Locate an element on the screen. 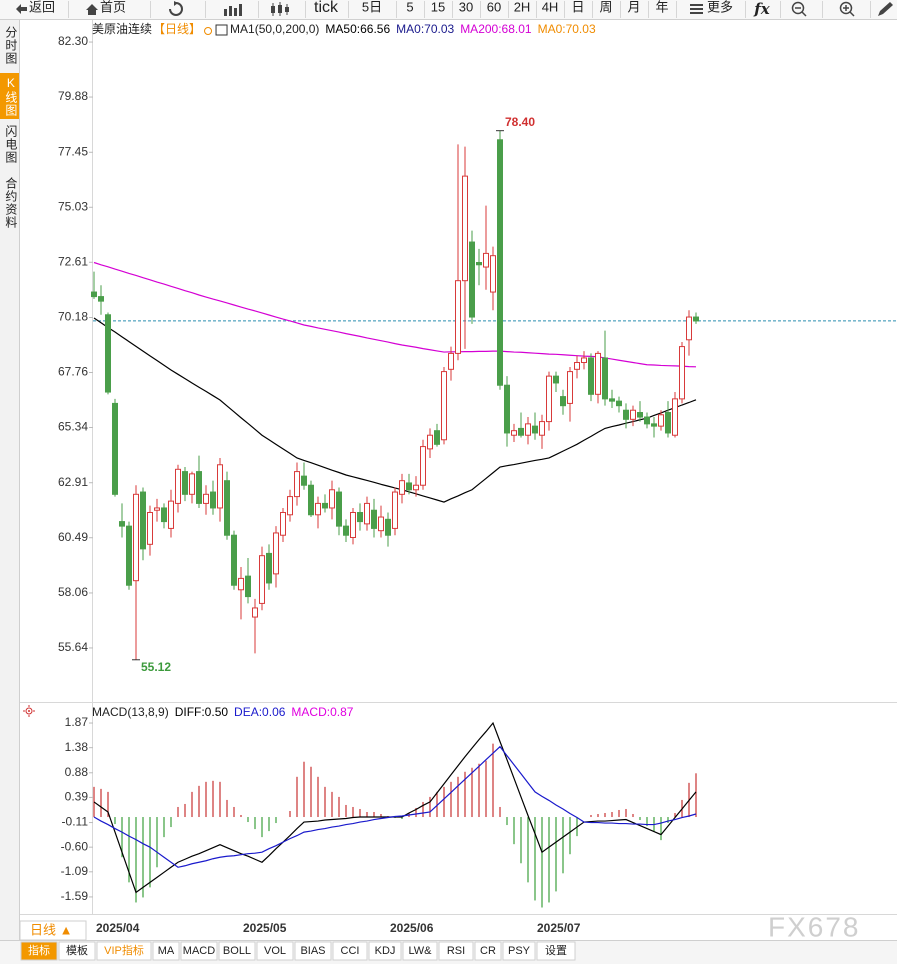 This screenshot has height=964, width=897. sidebar-tab: K线图 is located at coordinates (11, 96).